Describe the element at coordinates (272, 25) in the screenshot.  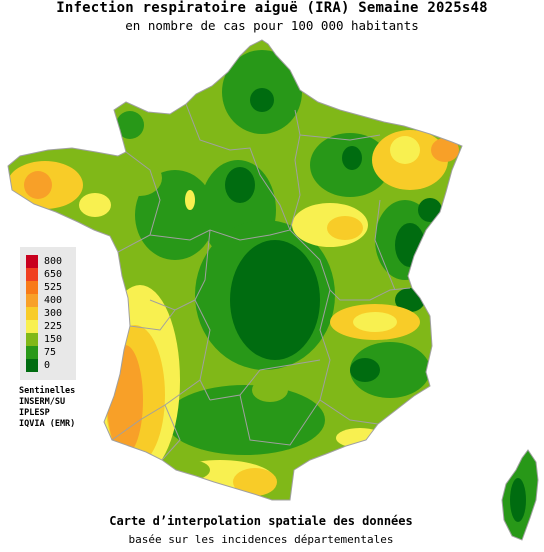
I see `map-subtitle: en nombre de cas pour 100 000 habitants` at that location.